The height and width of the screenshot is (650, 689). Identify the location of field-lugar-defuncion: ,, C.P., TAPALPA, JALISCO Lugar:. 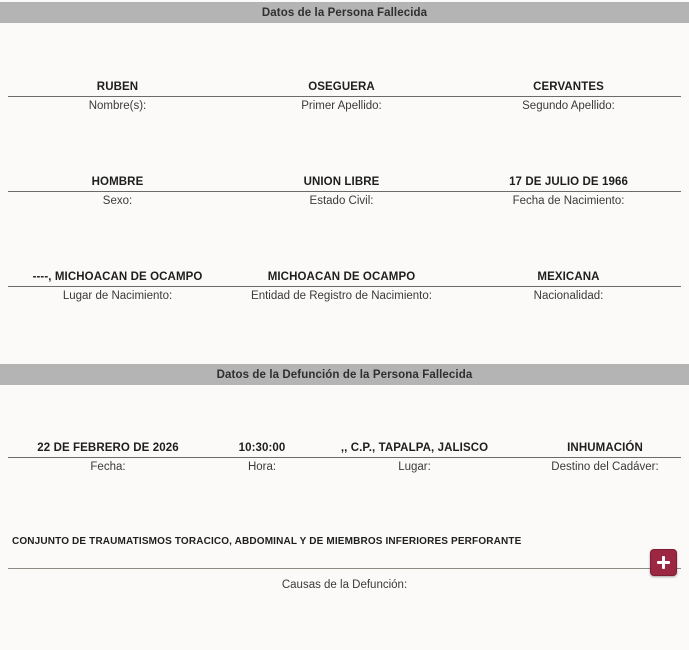
(414, 458).